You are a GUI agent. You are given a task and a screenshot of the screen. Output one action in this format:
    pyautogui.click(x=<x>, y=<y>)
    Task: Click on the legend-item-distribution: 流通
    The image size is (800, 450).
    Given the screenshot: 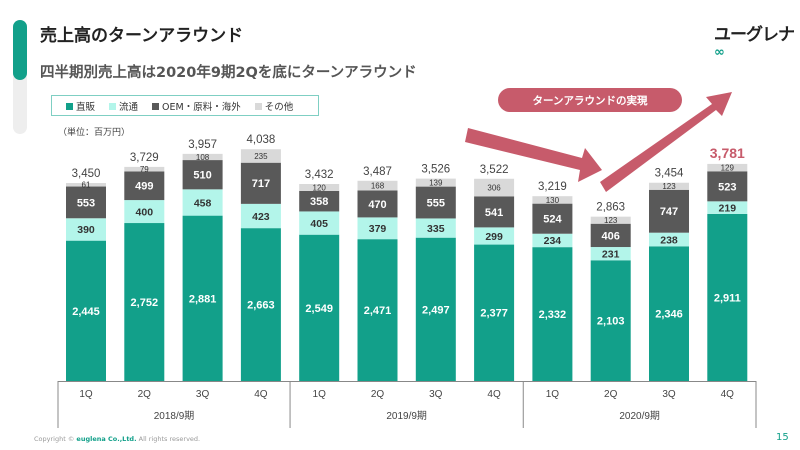 What is the action you would take?
    pyautogui.click(x=123, y=106)
    